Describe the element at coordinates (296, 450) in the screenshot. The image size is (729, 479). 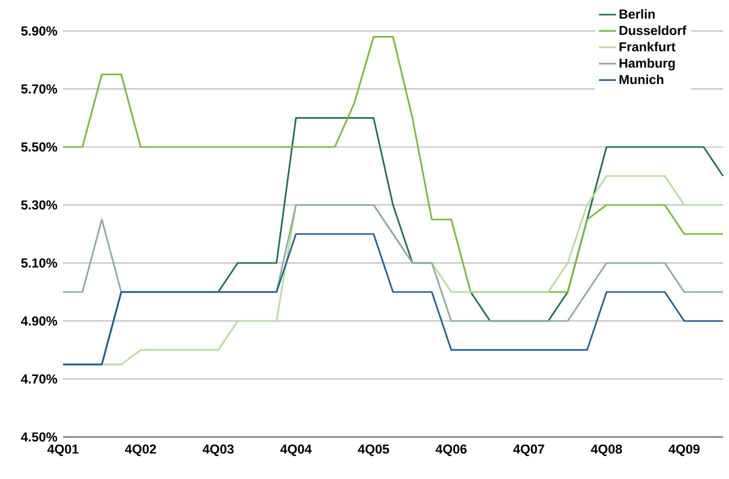
I see `x-tick-label: 4Q04` at that location.